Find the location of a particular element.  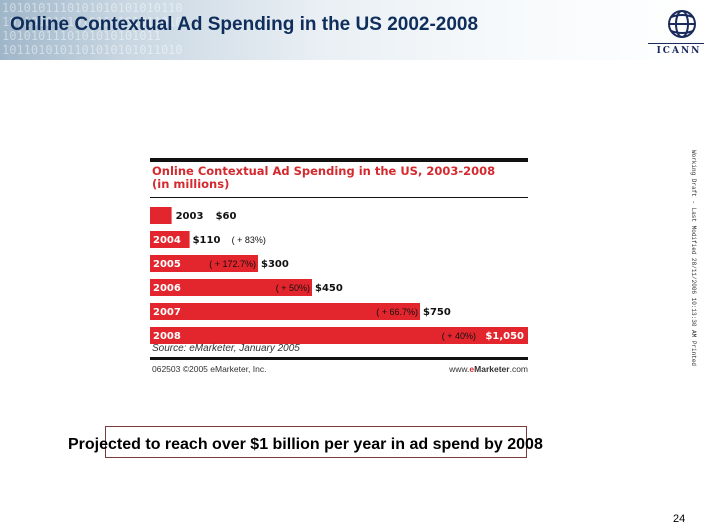

logo-divider is located at coordinates (676, 43).